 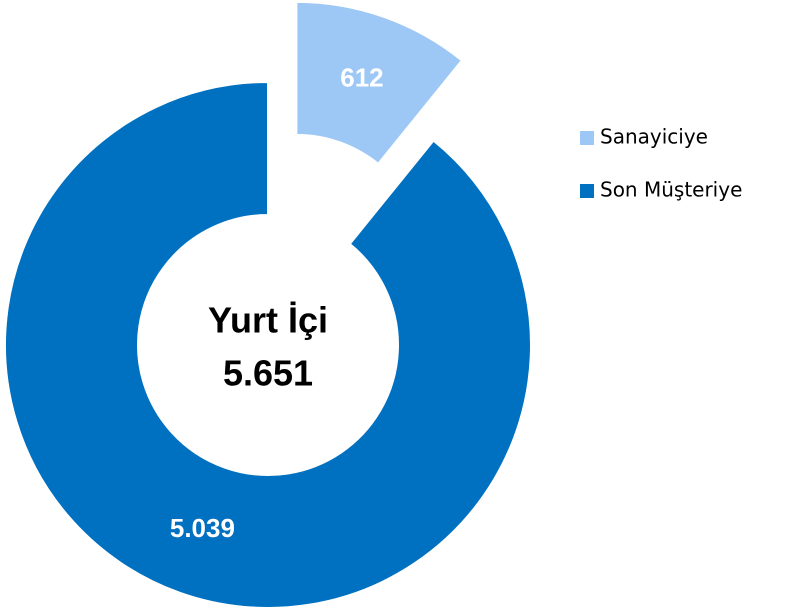 I want to click on slice, so click(x=379, y=83).